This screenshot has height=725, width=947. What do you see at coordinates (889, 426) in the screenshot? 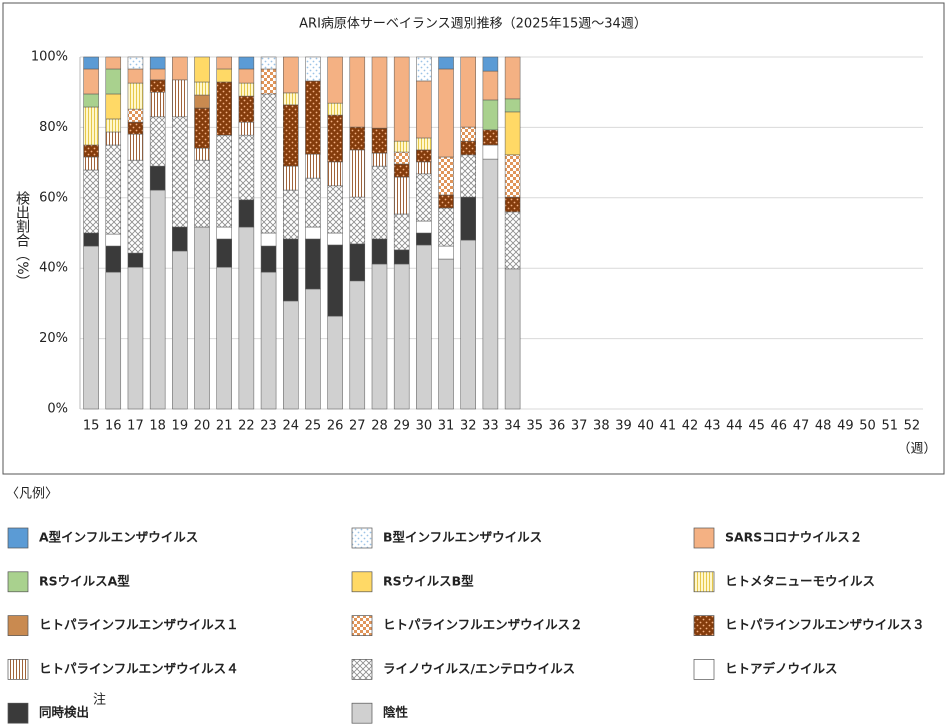
I see `x-tick-label: 51` at bounding box center [889, 426].